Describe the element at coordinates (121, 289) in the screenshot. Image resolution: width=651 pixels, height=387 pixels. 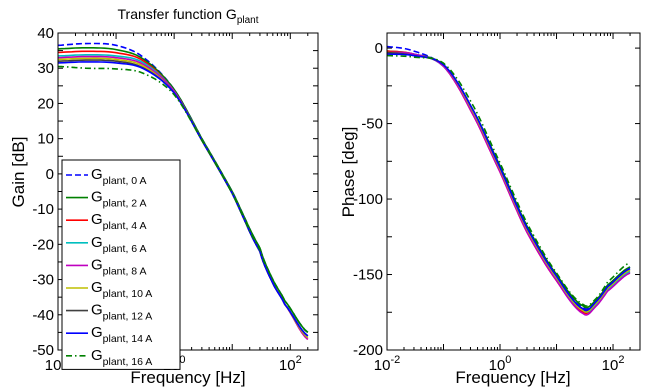
I see `legend-label: Gplant, 10 A` at that location.